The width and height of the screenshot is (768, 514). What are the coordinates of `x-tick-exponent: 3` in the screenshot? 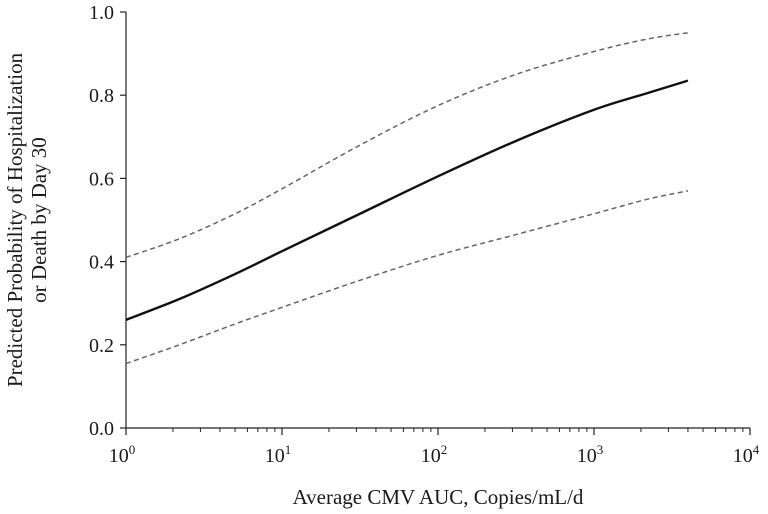 It's located at (600, 449).